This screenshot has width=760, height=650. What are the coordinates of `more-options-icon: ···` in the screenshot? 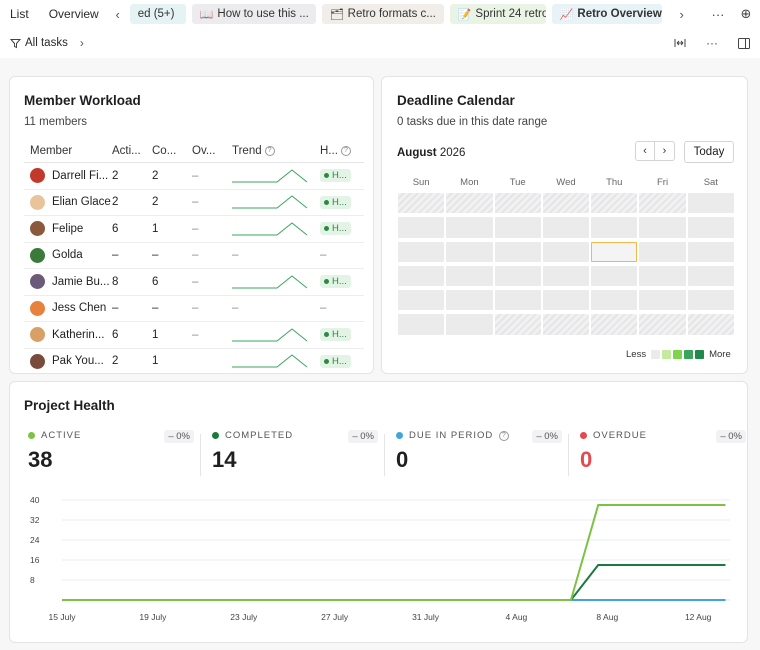 It's located at (712, 43).